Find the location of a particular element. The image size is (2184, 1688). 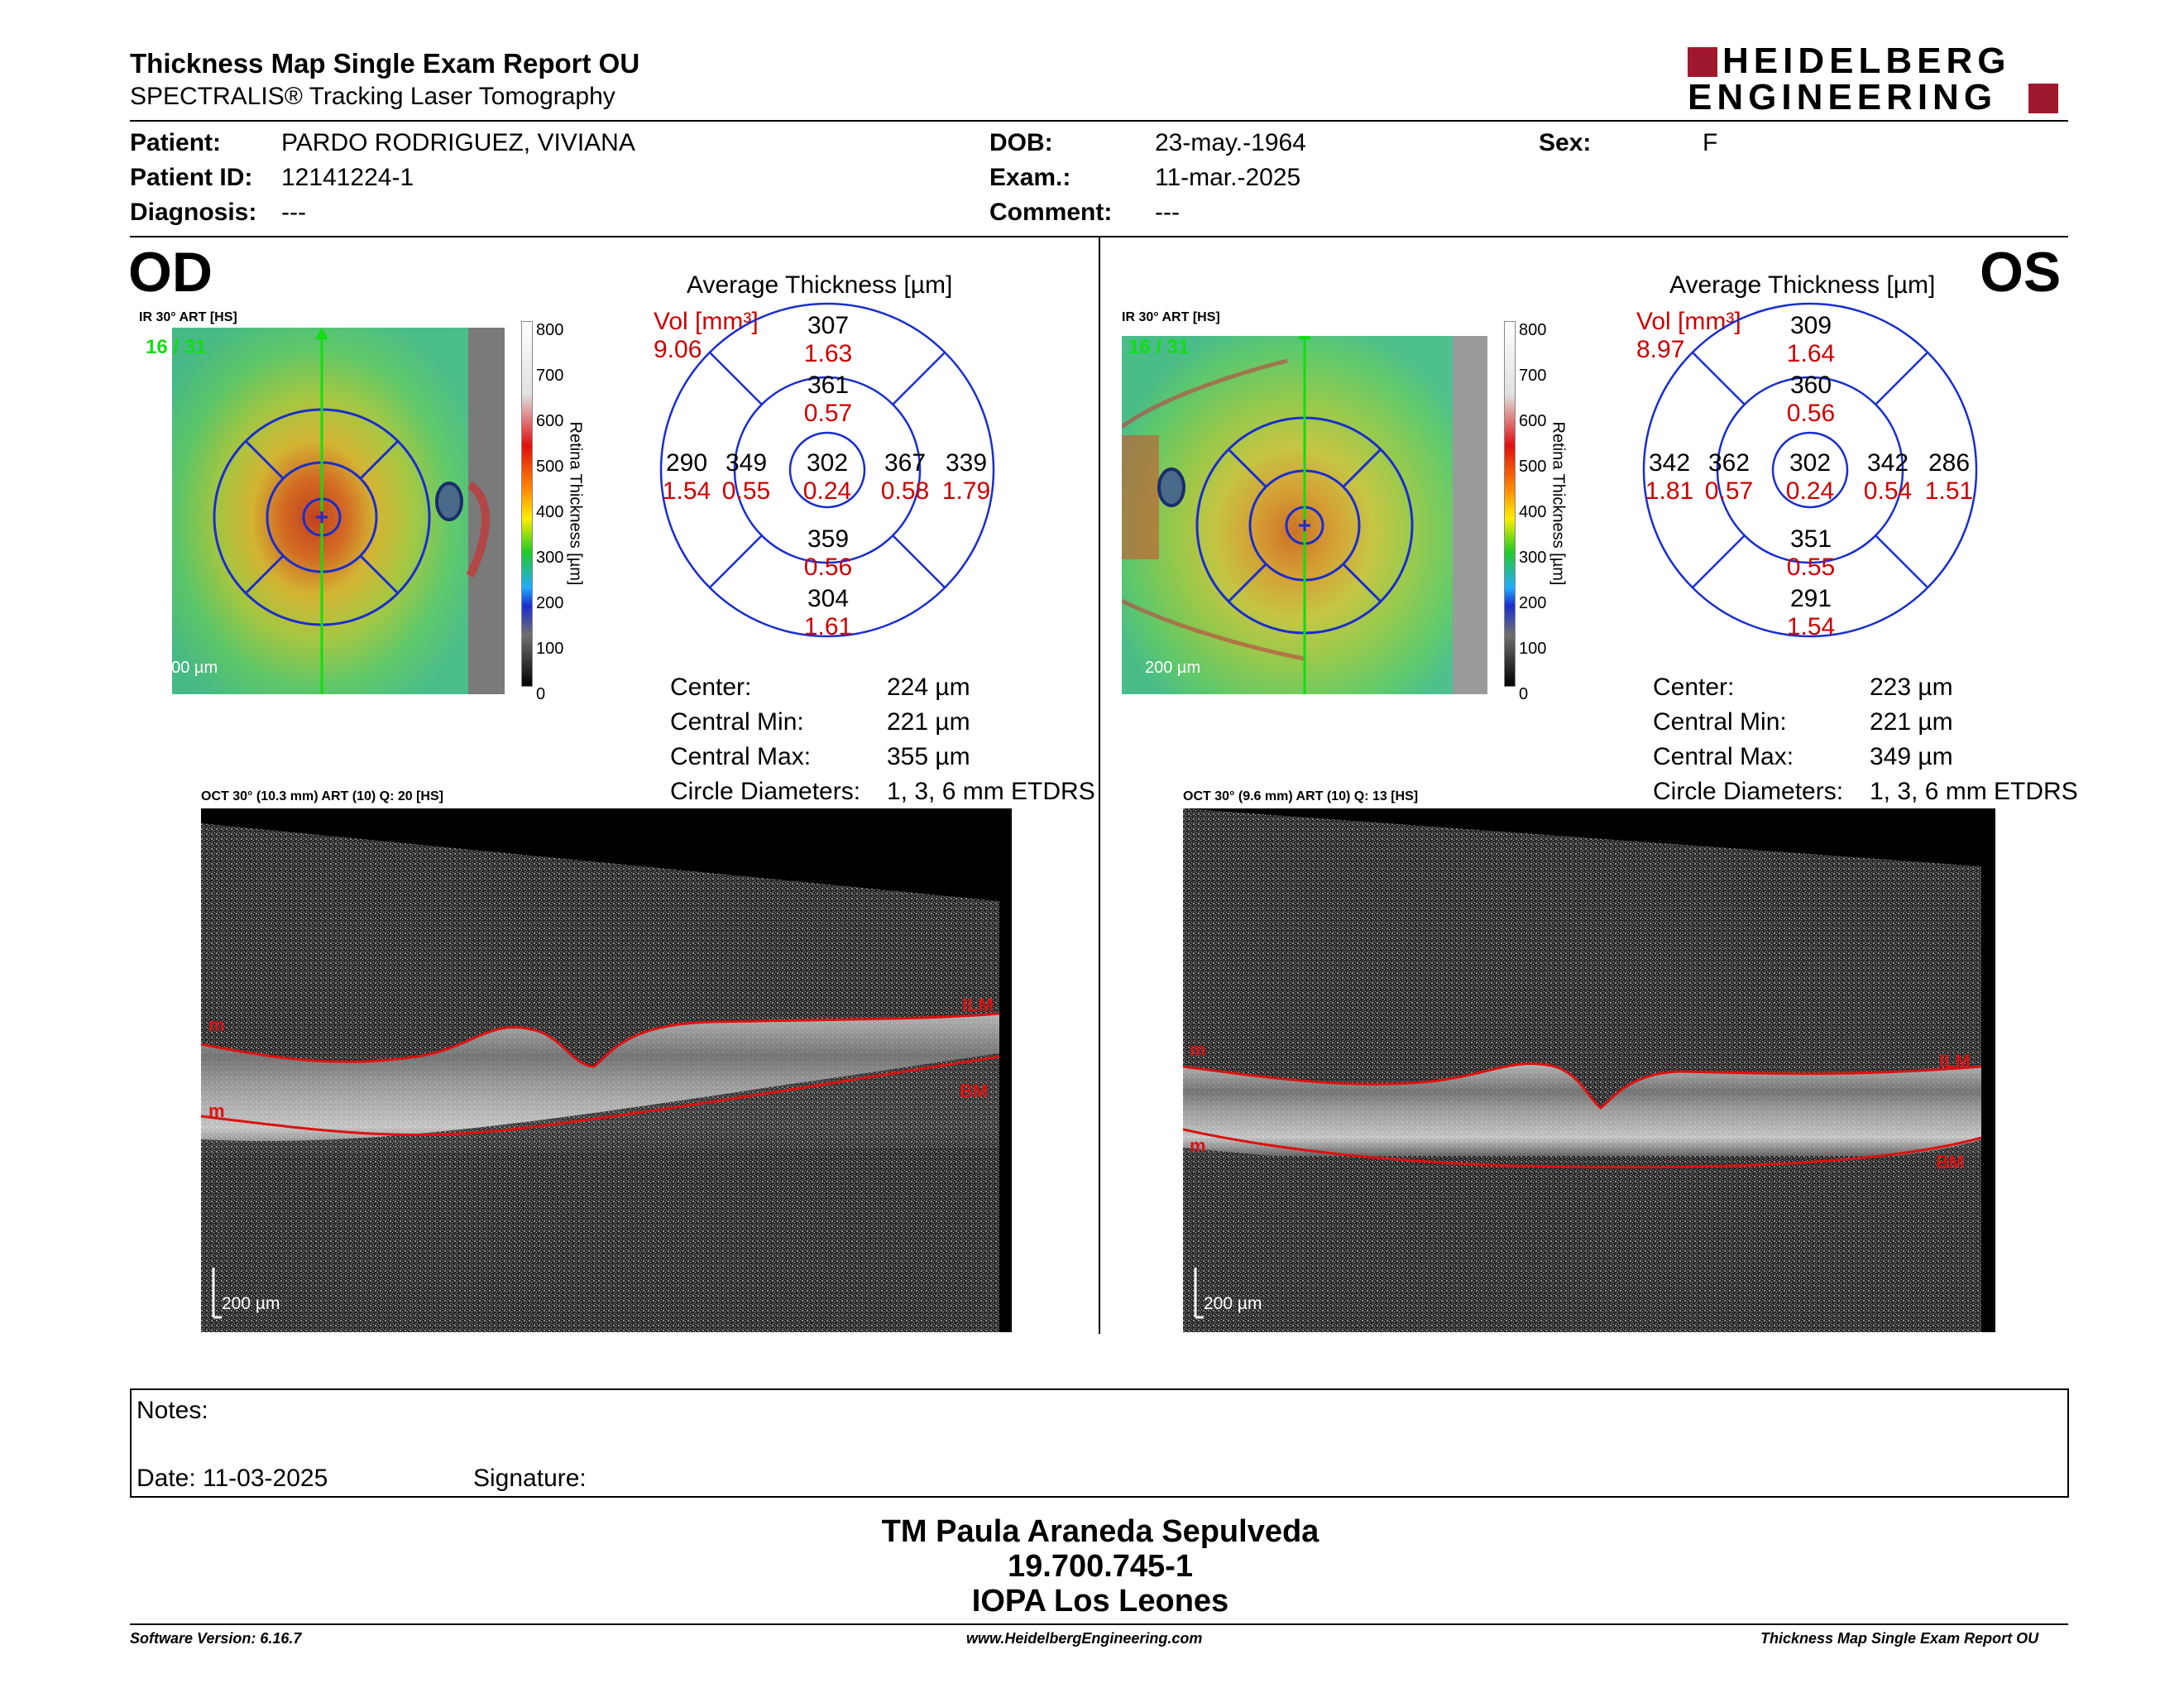

colorbar-ticks-od: 800 700 600 500 400 300 200 100 0 is located at coordinates (552, 505).